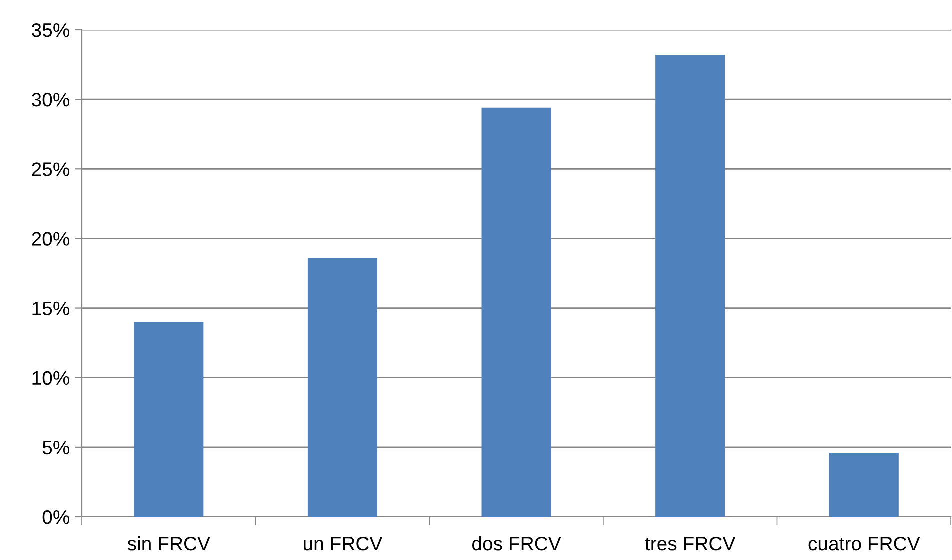  What do you see at coordinates (864, 543) in the screenshot?
I see `x-tick-label: cuatro FRCV` at bounding box center [864, 543].